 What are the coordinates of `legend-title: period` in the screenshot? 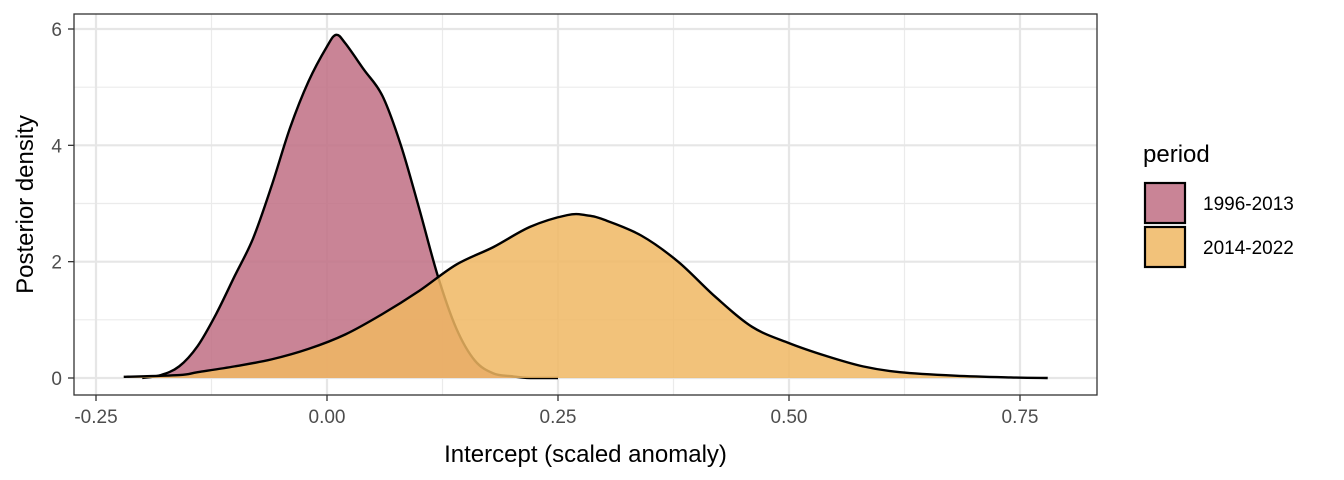 It's located at (1176, 154).